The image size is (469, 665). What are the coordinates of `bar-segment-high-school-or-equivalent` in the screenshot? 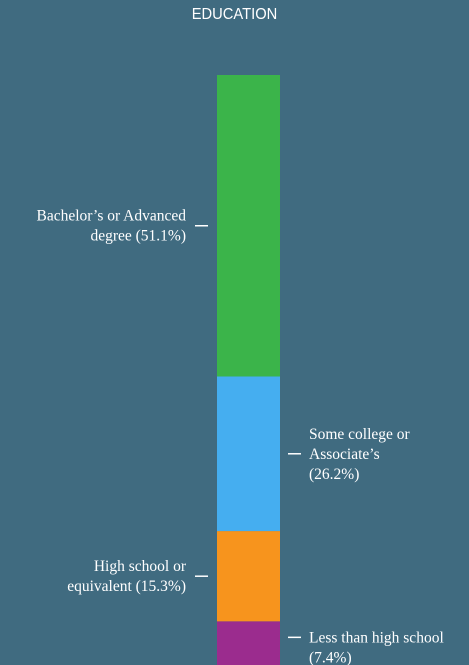 It's located at (248, 576).